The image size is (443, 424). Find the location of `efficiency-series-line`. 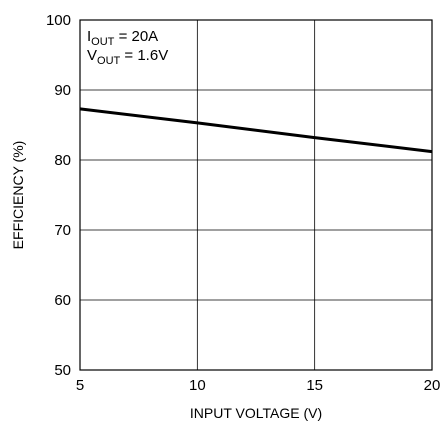

efficiency-series-line is located at coordinates (256, 130).